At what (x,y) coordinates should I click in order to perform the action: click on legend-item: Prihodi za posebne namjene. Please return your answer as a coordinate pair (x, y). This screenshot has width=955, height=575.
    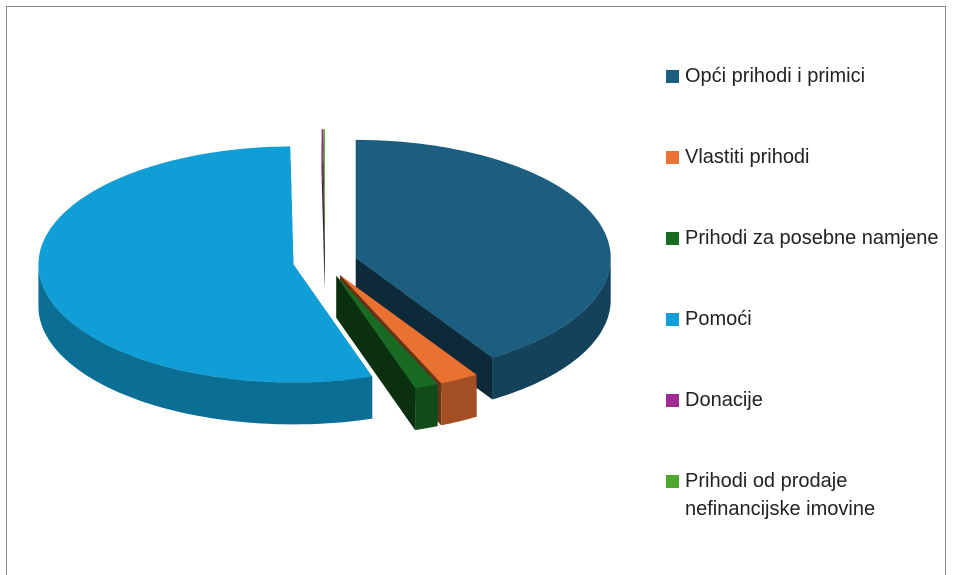
    Looking at the image, I should click on (803, 264).